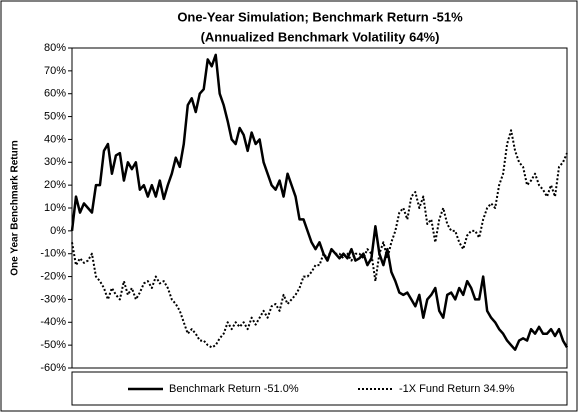 This screenshot has width=579, height=413. What do you see at coordinates (320, 36) in the screenshot?
I see `chart-subtitle: (Annualized Benchmark Volatility 64%)` at bounding box center [320, 36].